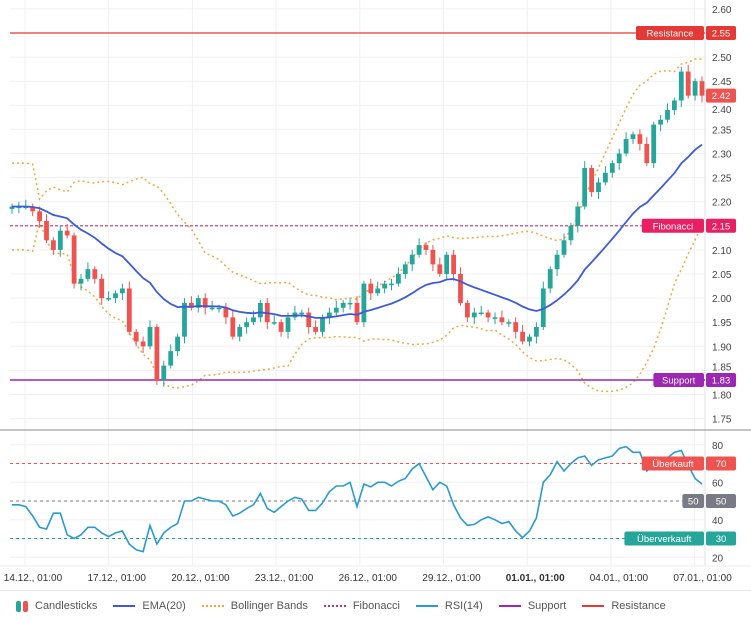 The image size is (751, 621). I want to click on resistance-badge-label: Resistance, so click(670, 34).